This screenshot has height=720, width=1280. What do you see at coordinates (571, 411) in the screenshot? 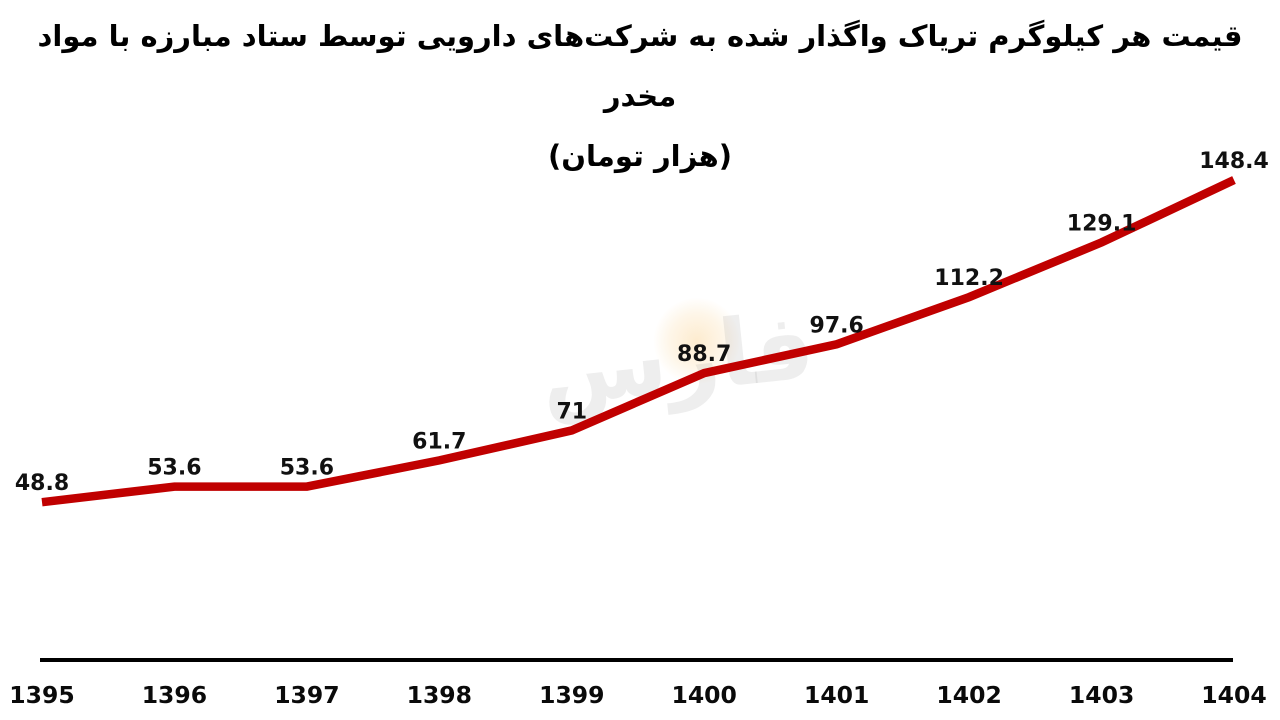
I see `data-point-label: 71` at bounding box center [571, 411].